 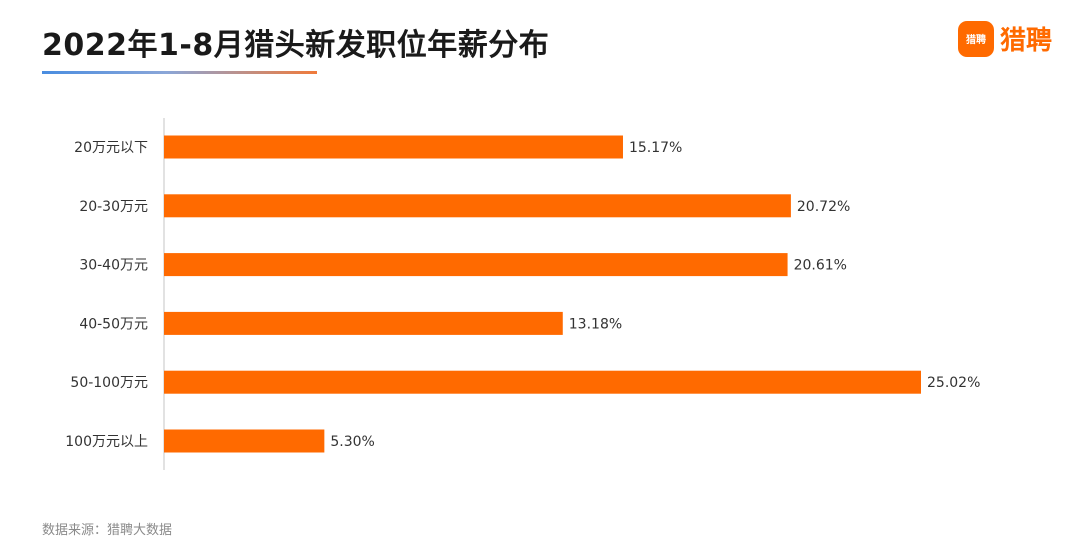 What do you see at coordinates (113, 266) in the screenshot?
I see `category-label: 30-40万元` at bounding box center [113, 266].